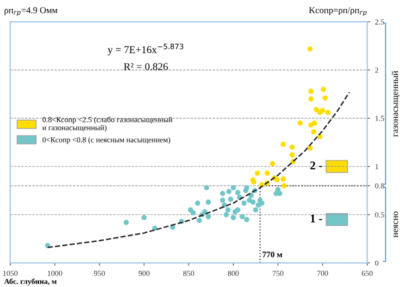 This screenshot has height=287, width=408. I want to click on chart-subtitle: Kсопр=ρп/ρп$_{гр}$, so click(338, 11).